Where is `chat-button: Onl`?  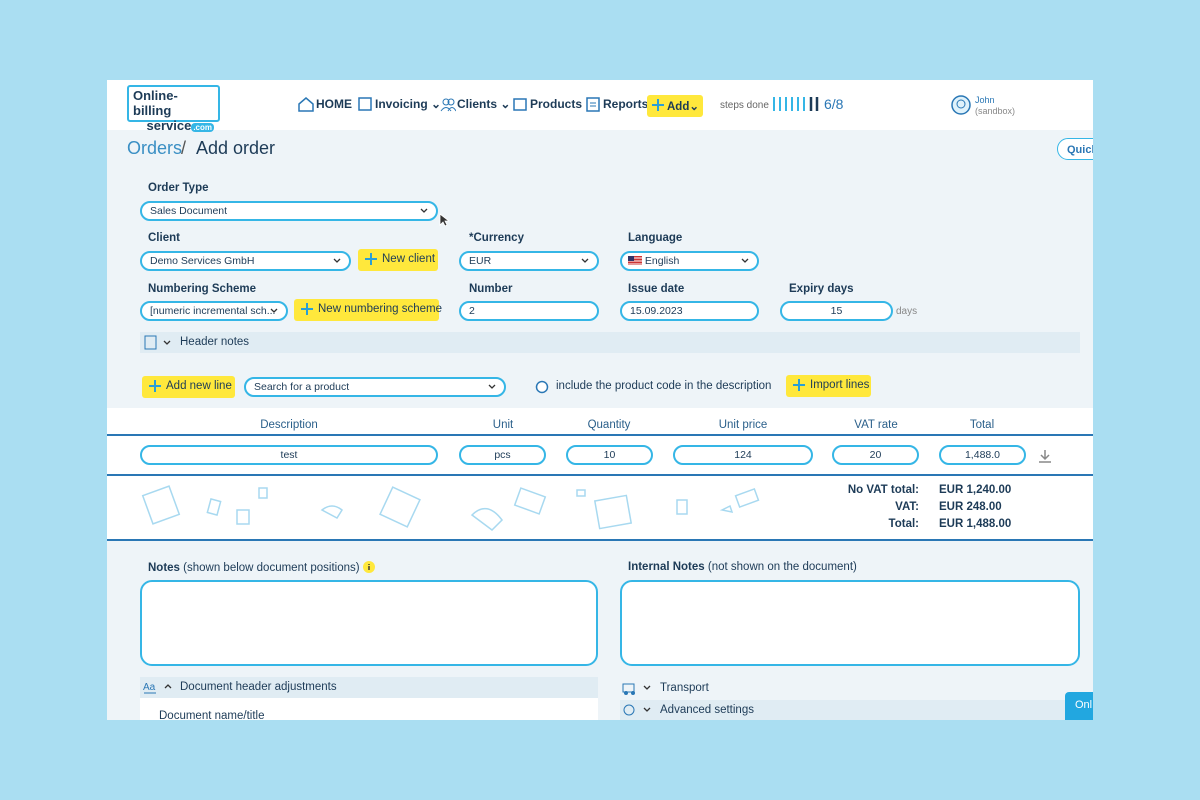
chat-button: Onl is located at coordinates (1079, 706).